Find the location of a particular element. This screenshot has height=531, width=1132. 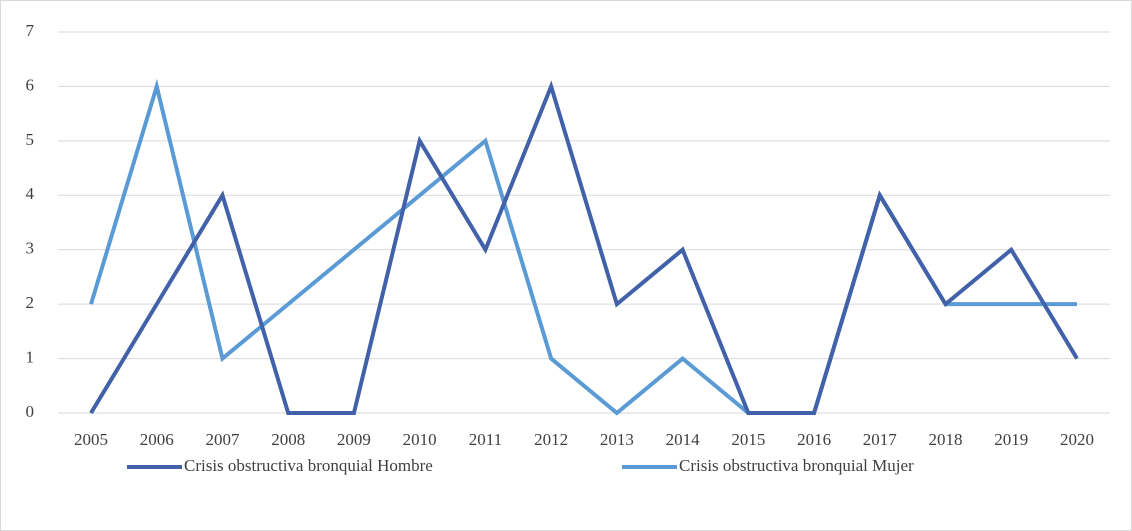

x-tick-label: 2008 is located at coordinates (288, 439).